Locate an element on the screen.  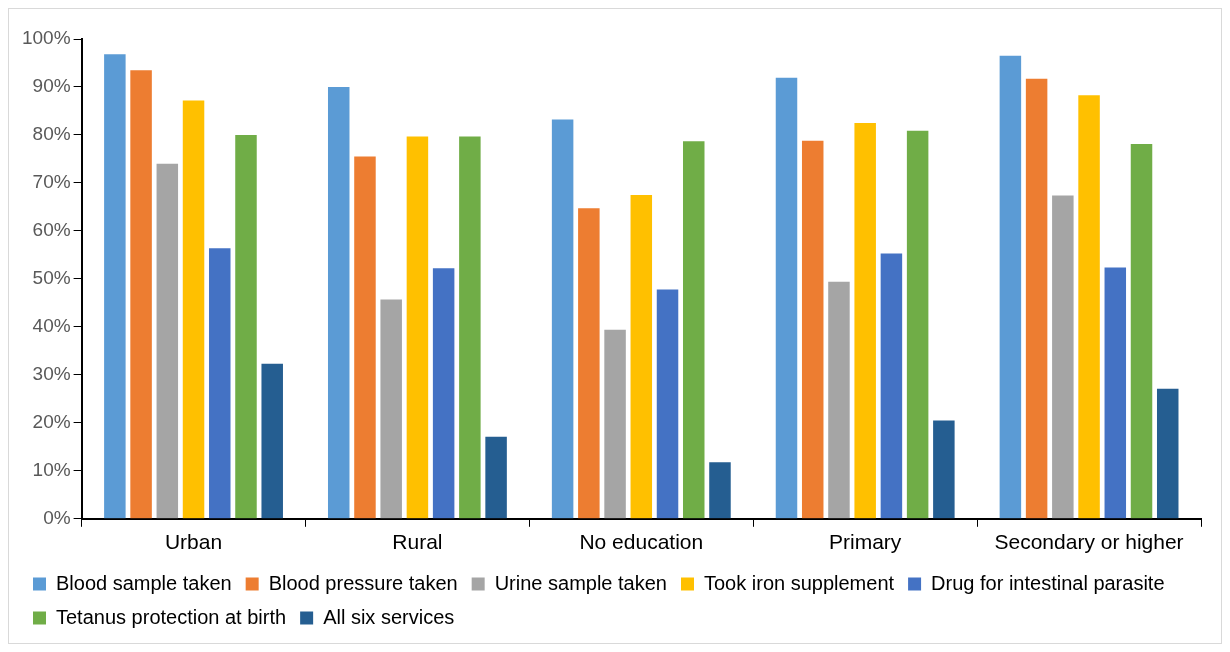
legend-label: Took iron supplement is located at coordinates (799, 582).